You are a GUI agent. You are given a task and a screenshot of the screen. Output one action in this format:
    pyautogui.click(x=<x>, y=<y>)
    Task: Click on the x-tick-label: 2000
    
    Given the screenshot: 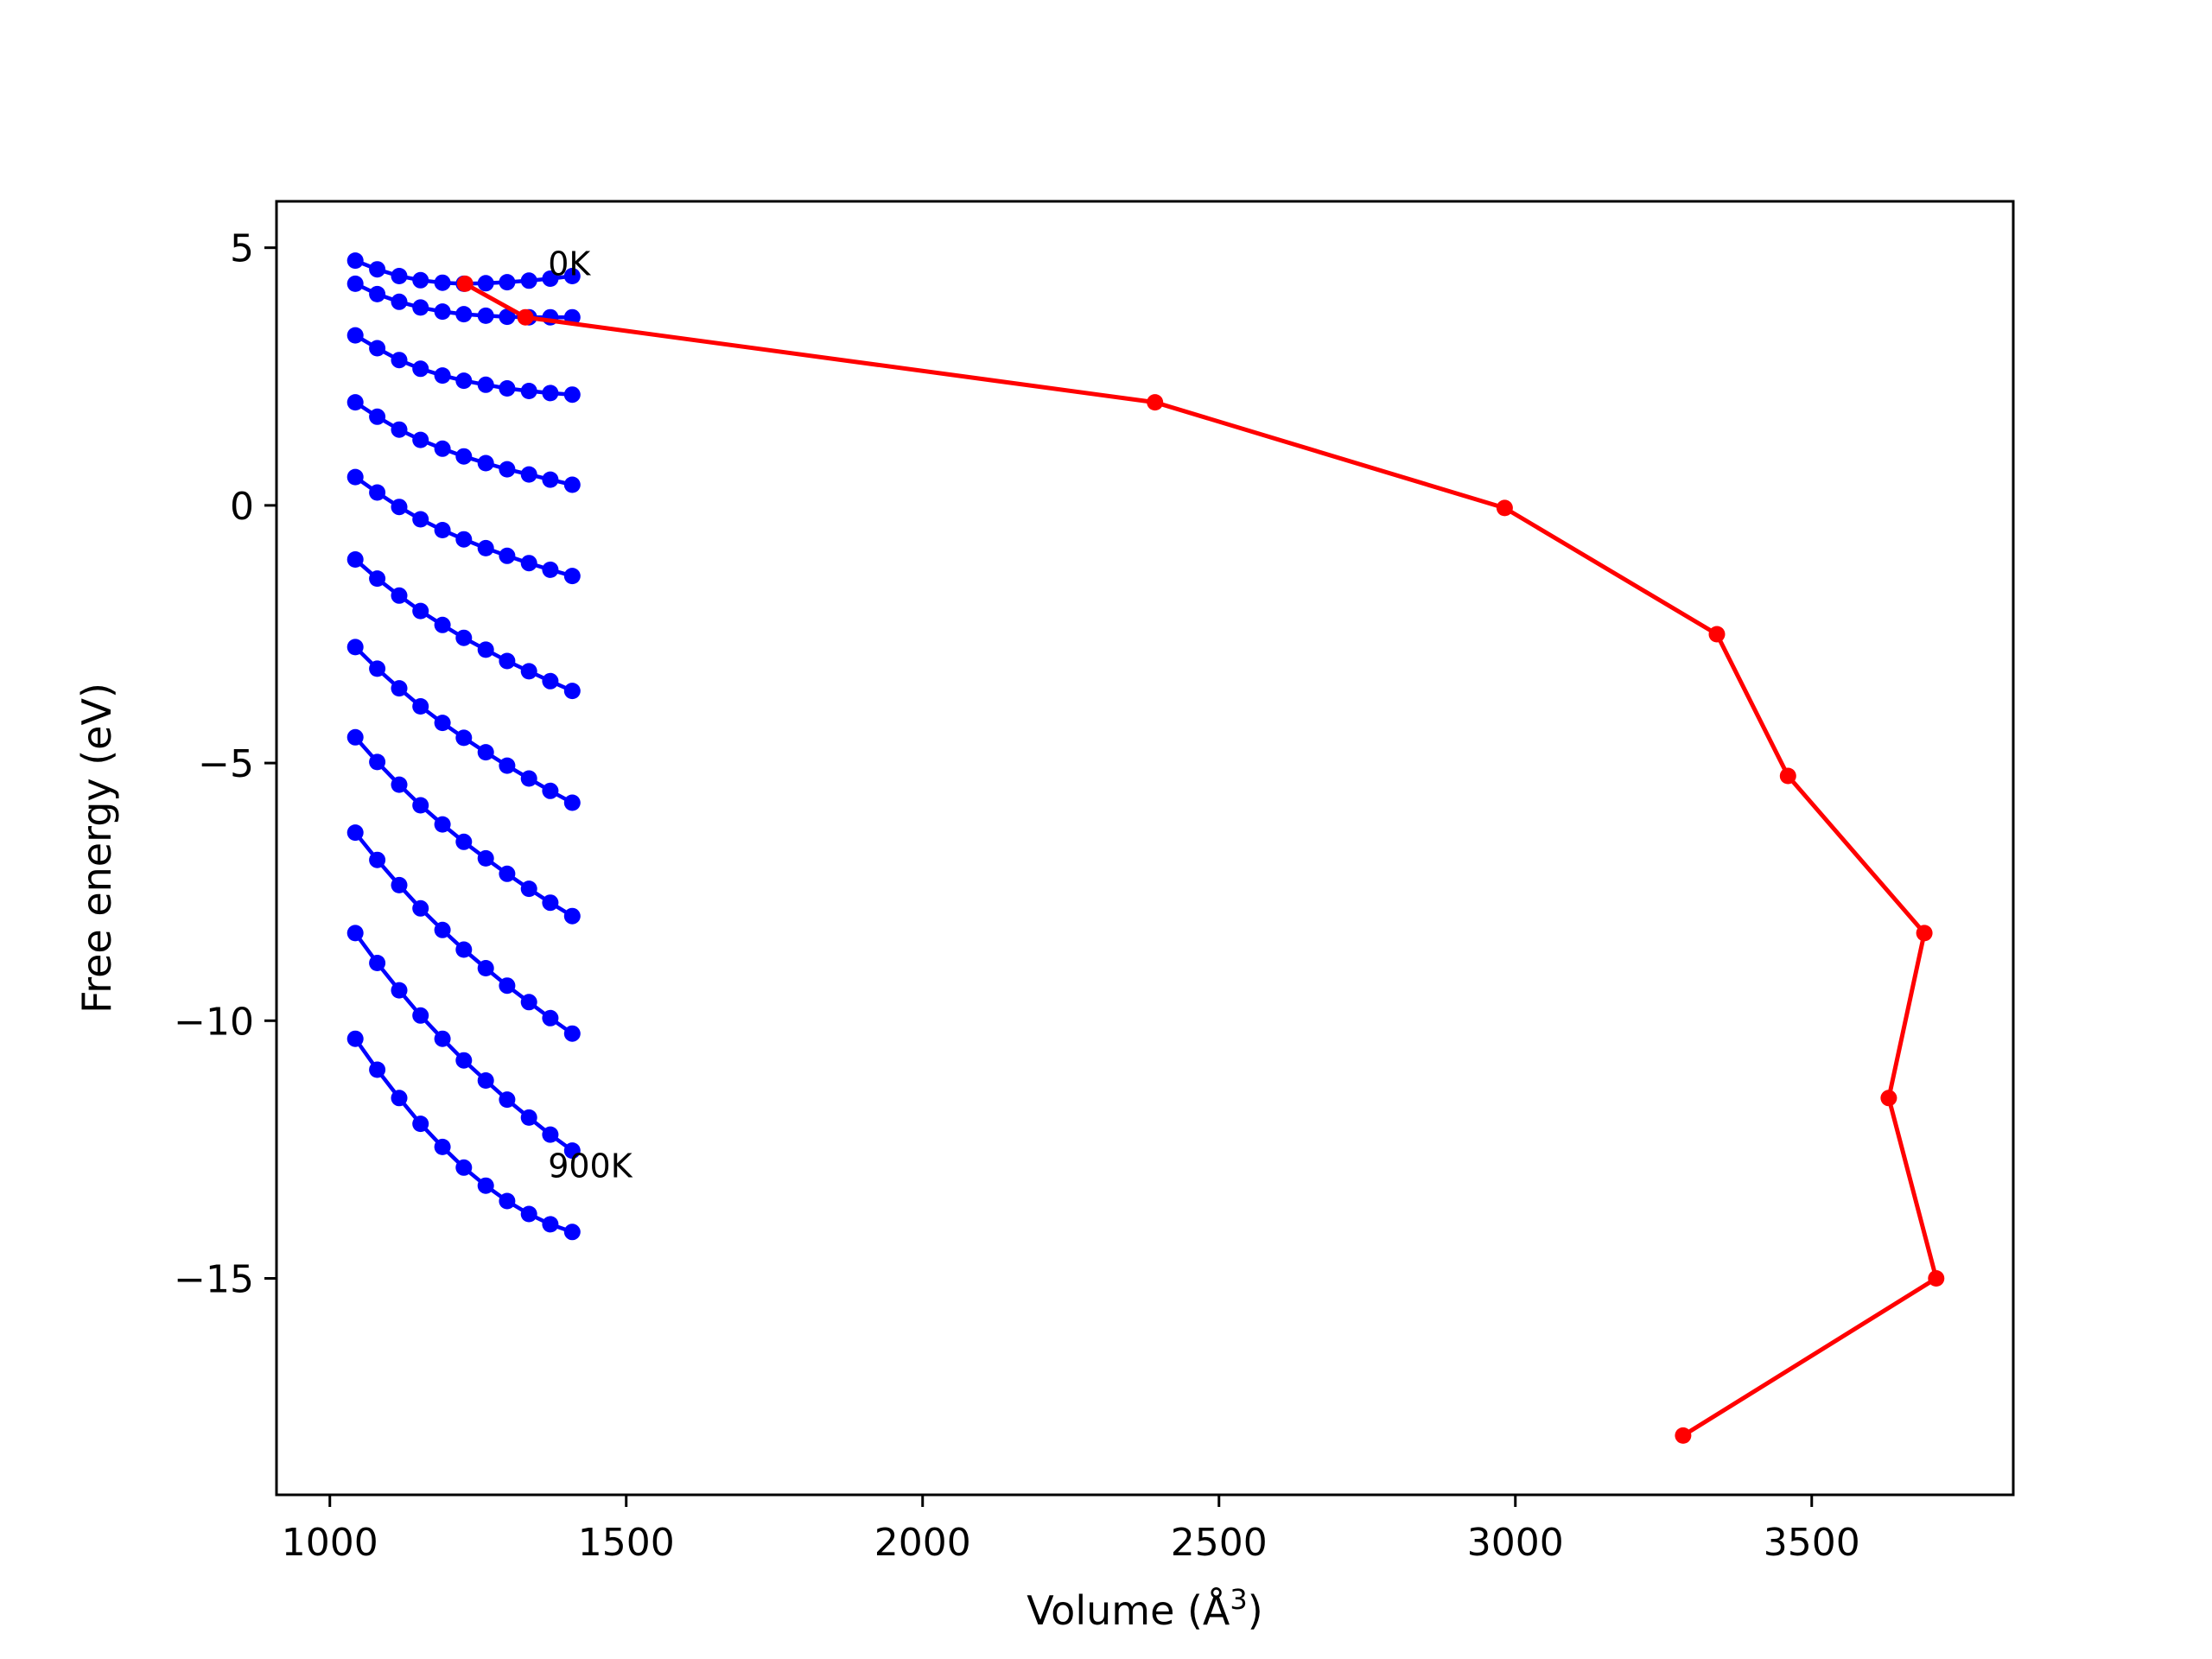 What is the action you would take?
    pyautogui.click(x=922, y=1543)
    